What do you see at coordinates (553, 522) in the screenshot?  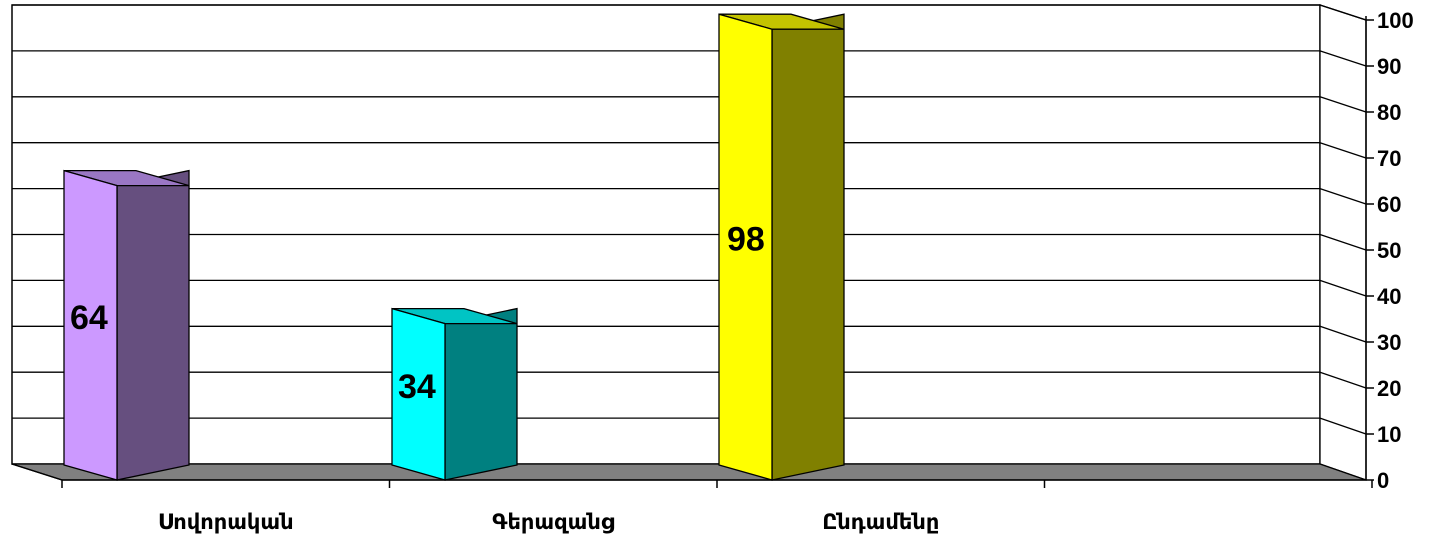 I see `category-label: Գերազանց` at bounding box center [553, 522].